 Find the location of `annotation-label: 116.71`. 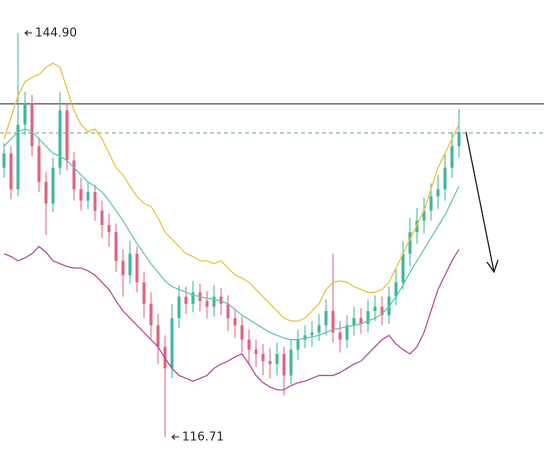

annotation-label: 116.71 is located at coordinates (203, 436).